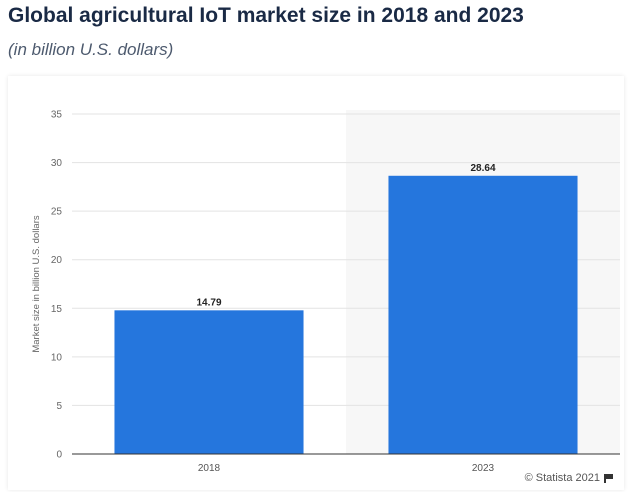 Image resolution: width=628 pixels, height=492 pixels. I want to click on x-tick-label-2023: 2023, so click(483, 468).